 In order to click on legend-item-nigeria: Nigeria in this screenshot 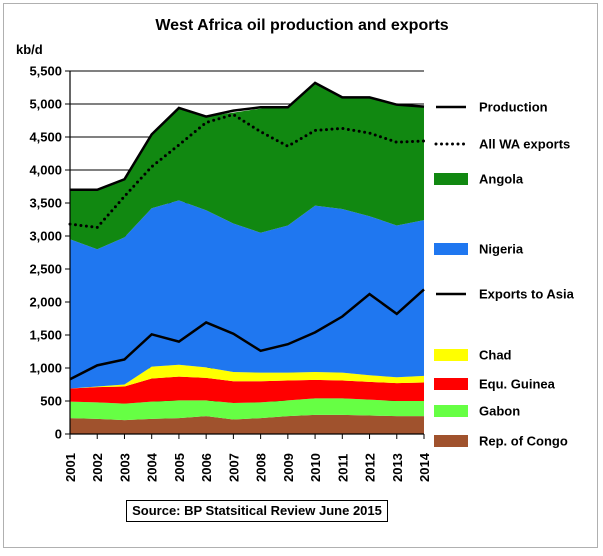, I will do `click(479, 249)`.